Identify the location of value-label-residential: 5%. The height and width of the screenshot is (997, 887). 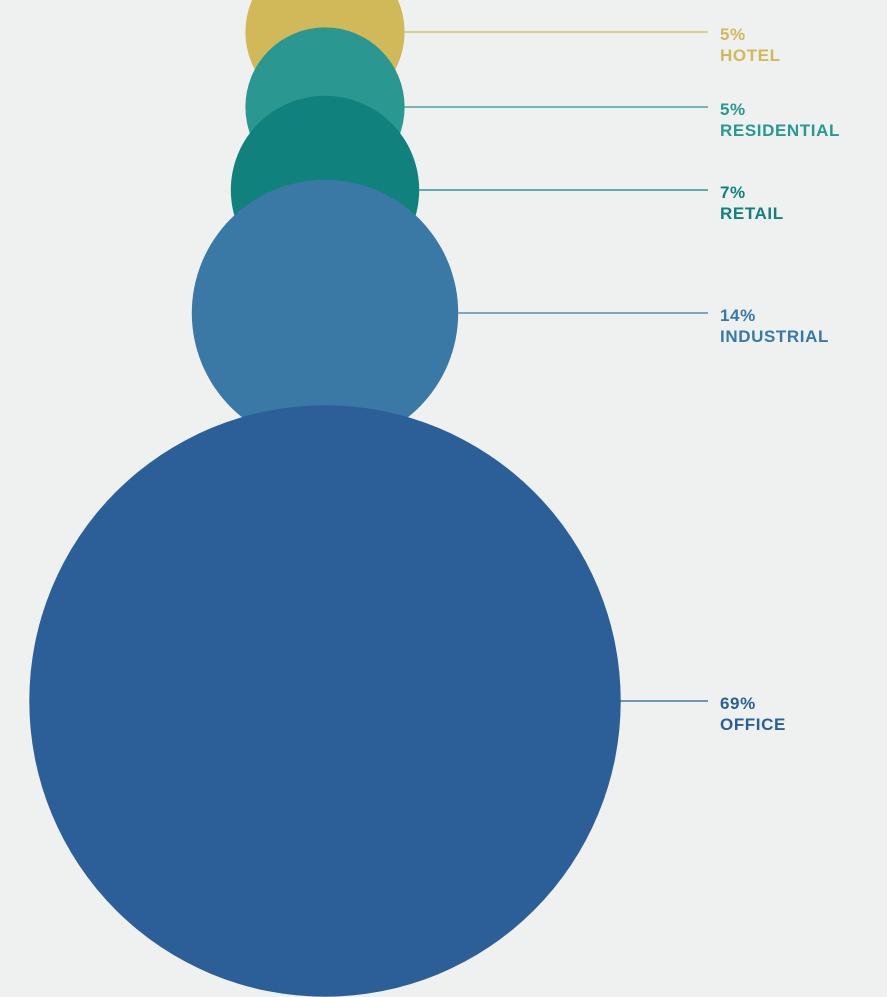
(733, 109).